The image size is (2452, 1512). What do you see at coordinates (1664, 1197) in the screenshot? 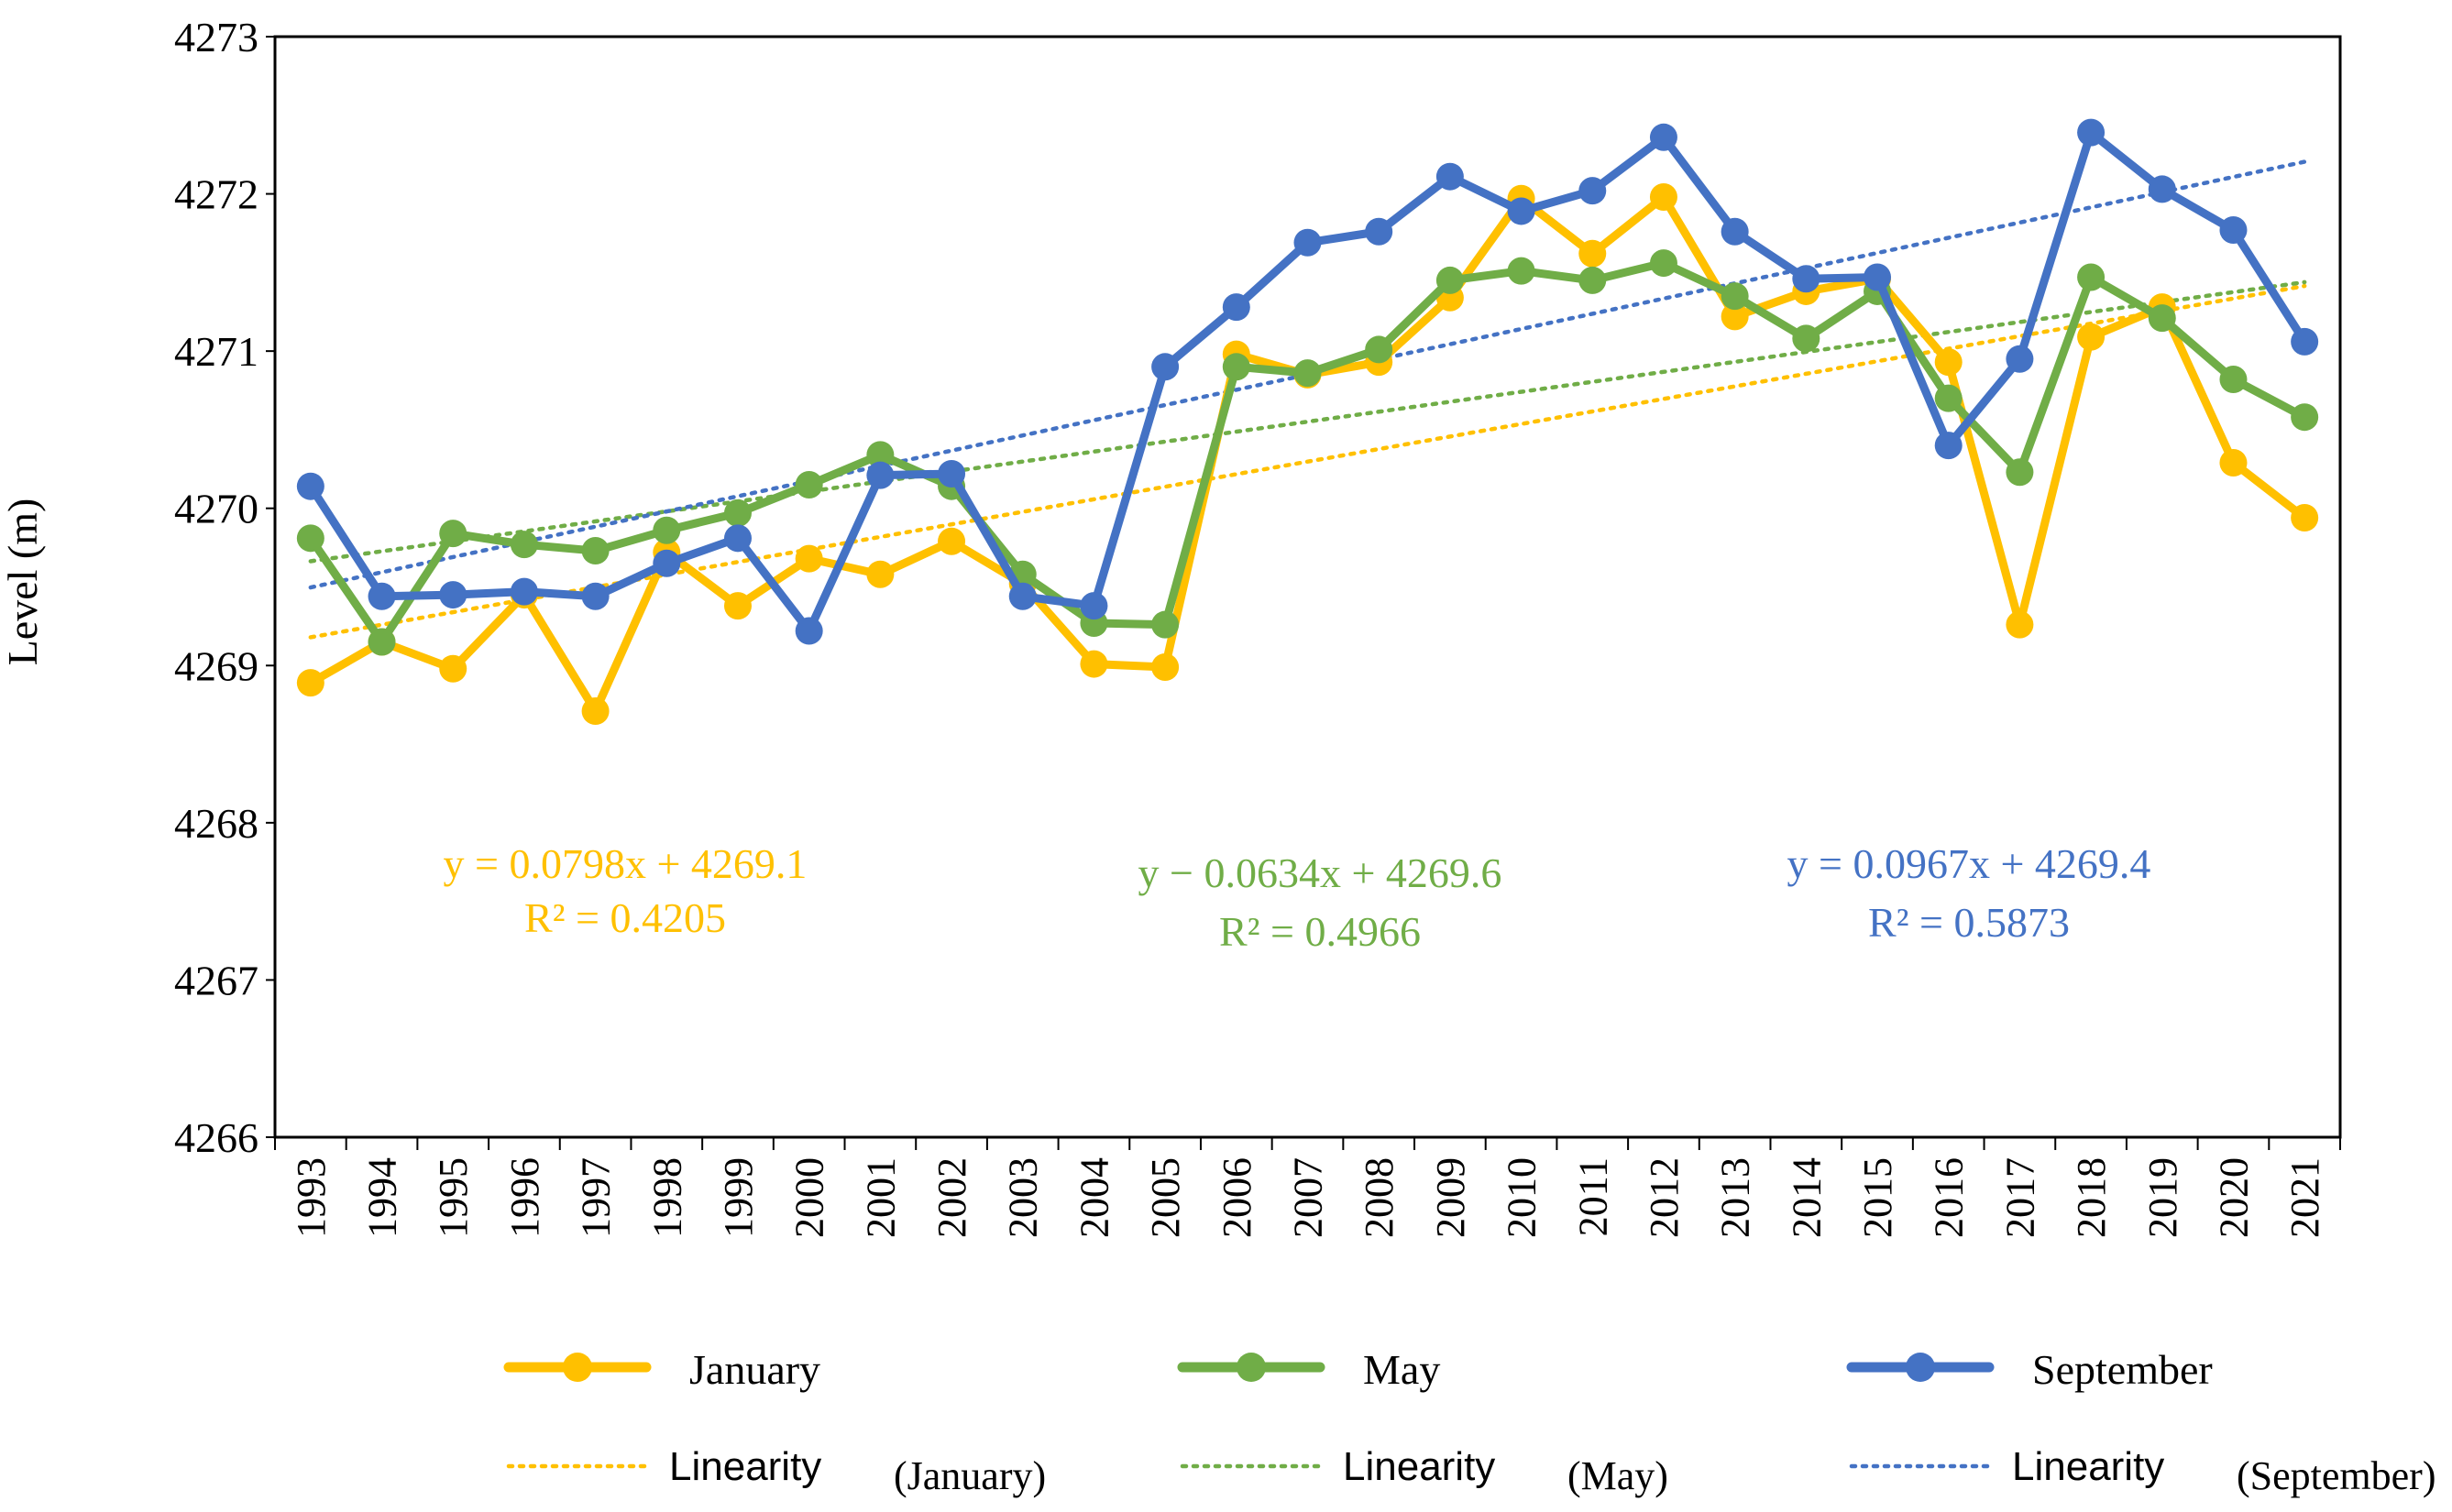
I see `x-tick-label: 2012` at bounding box center [1664, 1197].